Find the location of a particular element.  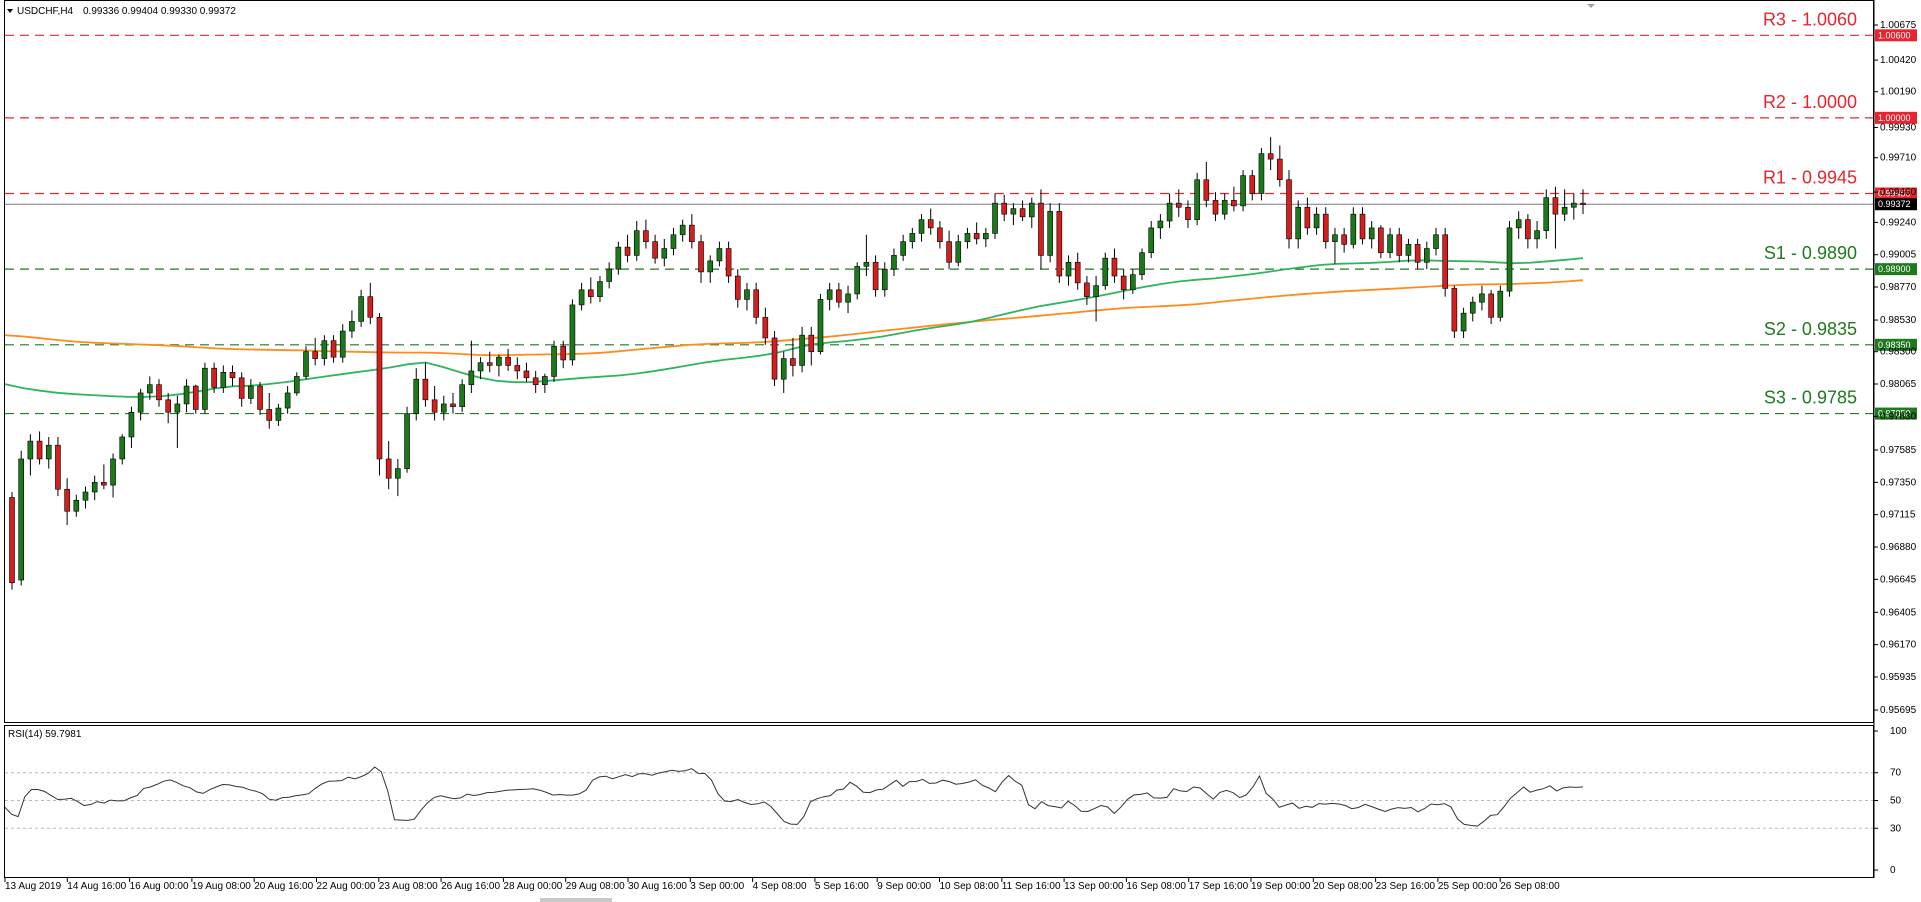

price-tick-label: 0.98530 is located at coordinates (1898, 320).